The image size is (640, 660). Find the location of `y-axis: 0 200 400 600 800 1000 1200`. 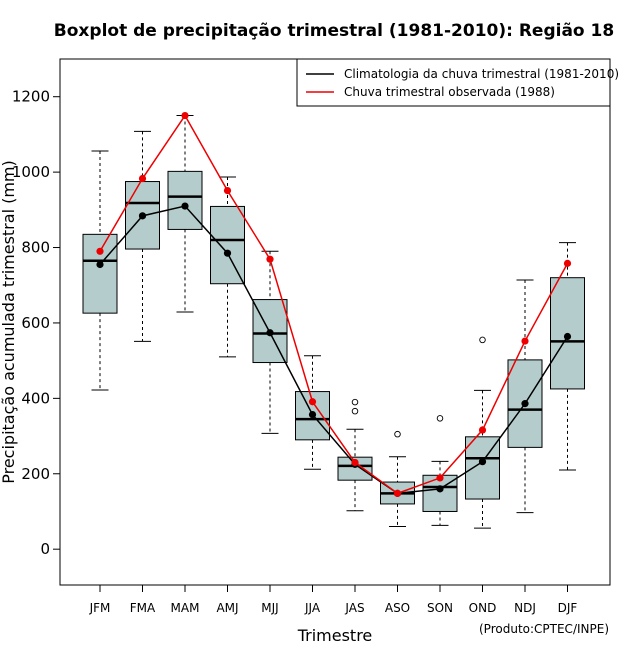

y-axis: 0 200 400 600 800 1000 1200 is located at coordinates (36, 323).